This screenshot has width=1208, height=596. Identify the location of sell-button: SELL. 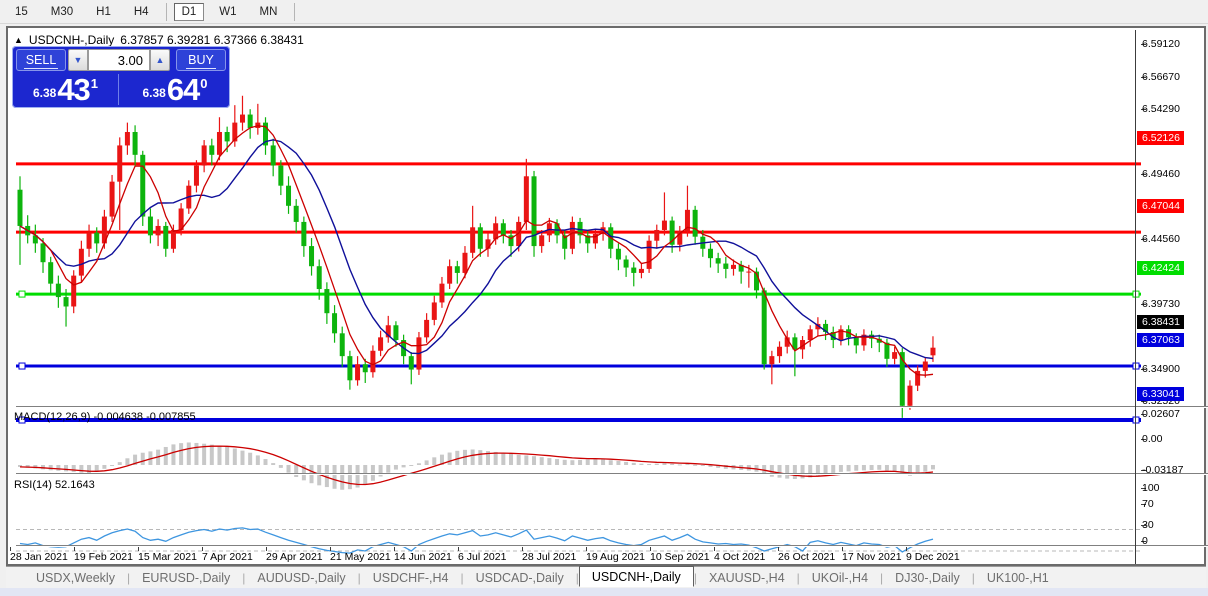
(41, 60).